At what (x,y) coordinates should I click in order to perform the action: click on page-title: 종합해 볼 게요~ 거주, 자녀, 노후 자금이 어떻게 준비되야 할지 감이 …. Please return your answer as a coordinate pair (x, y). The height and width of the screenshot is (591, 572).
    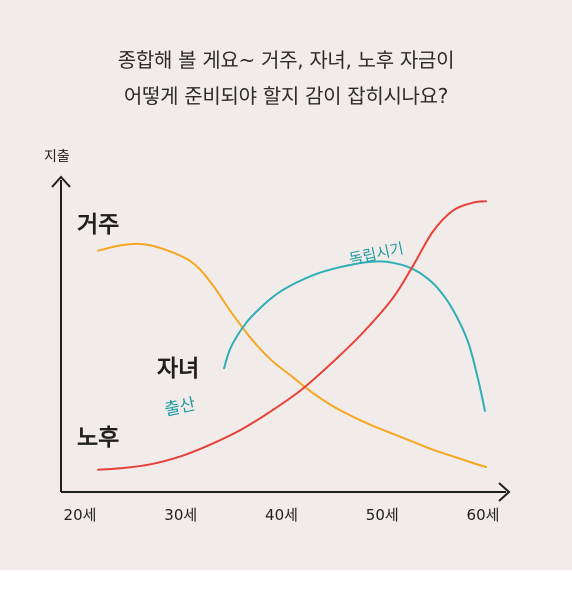
    Looking at the image, I should click on (286, 78).